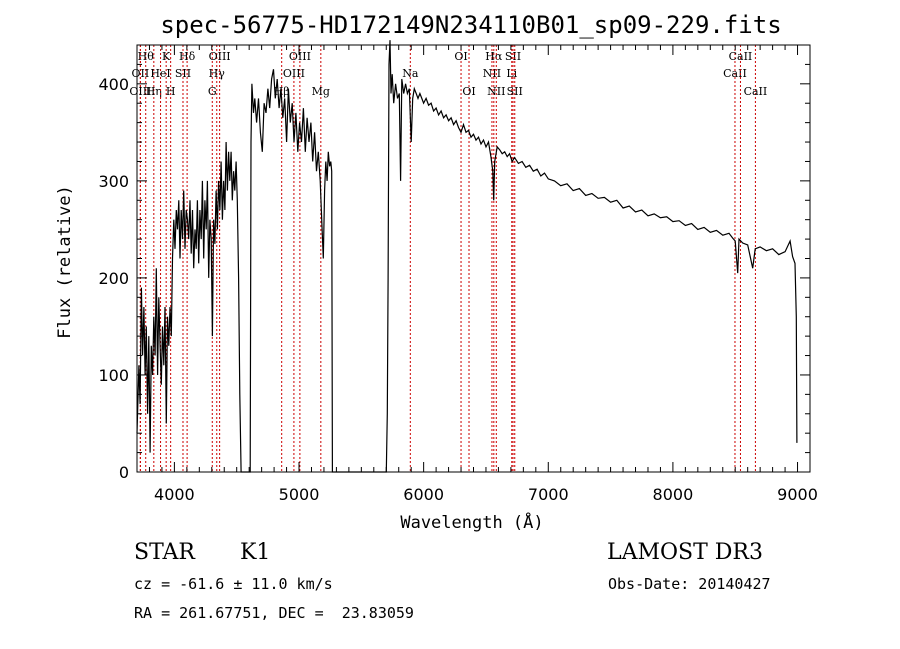 This screenshot has height=649, width=900. What do you see at coordinates (113, 181) in the screenshot?
I see `y-tick-label: 300` at bounding box center [113, 181].